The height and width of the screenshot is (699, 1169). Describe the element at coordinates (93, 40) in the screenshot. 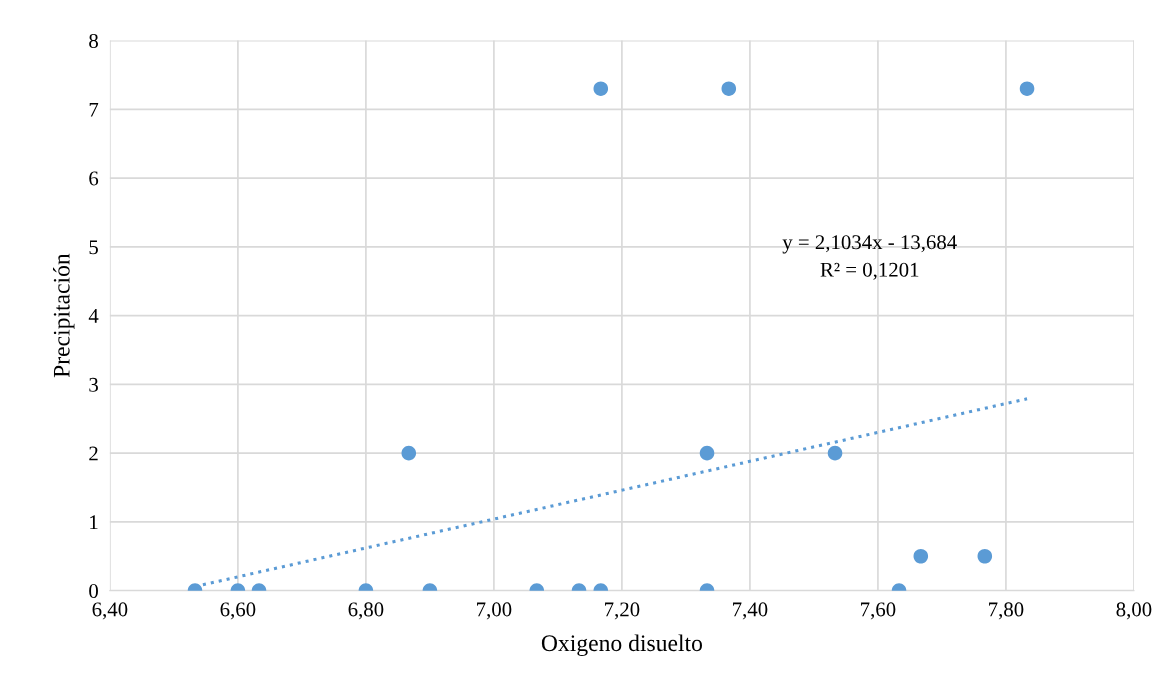

I see `y-tick-label: 8` at that location.